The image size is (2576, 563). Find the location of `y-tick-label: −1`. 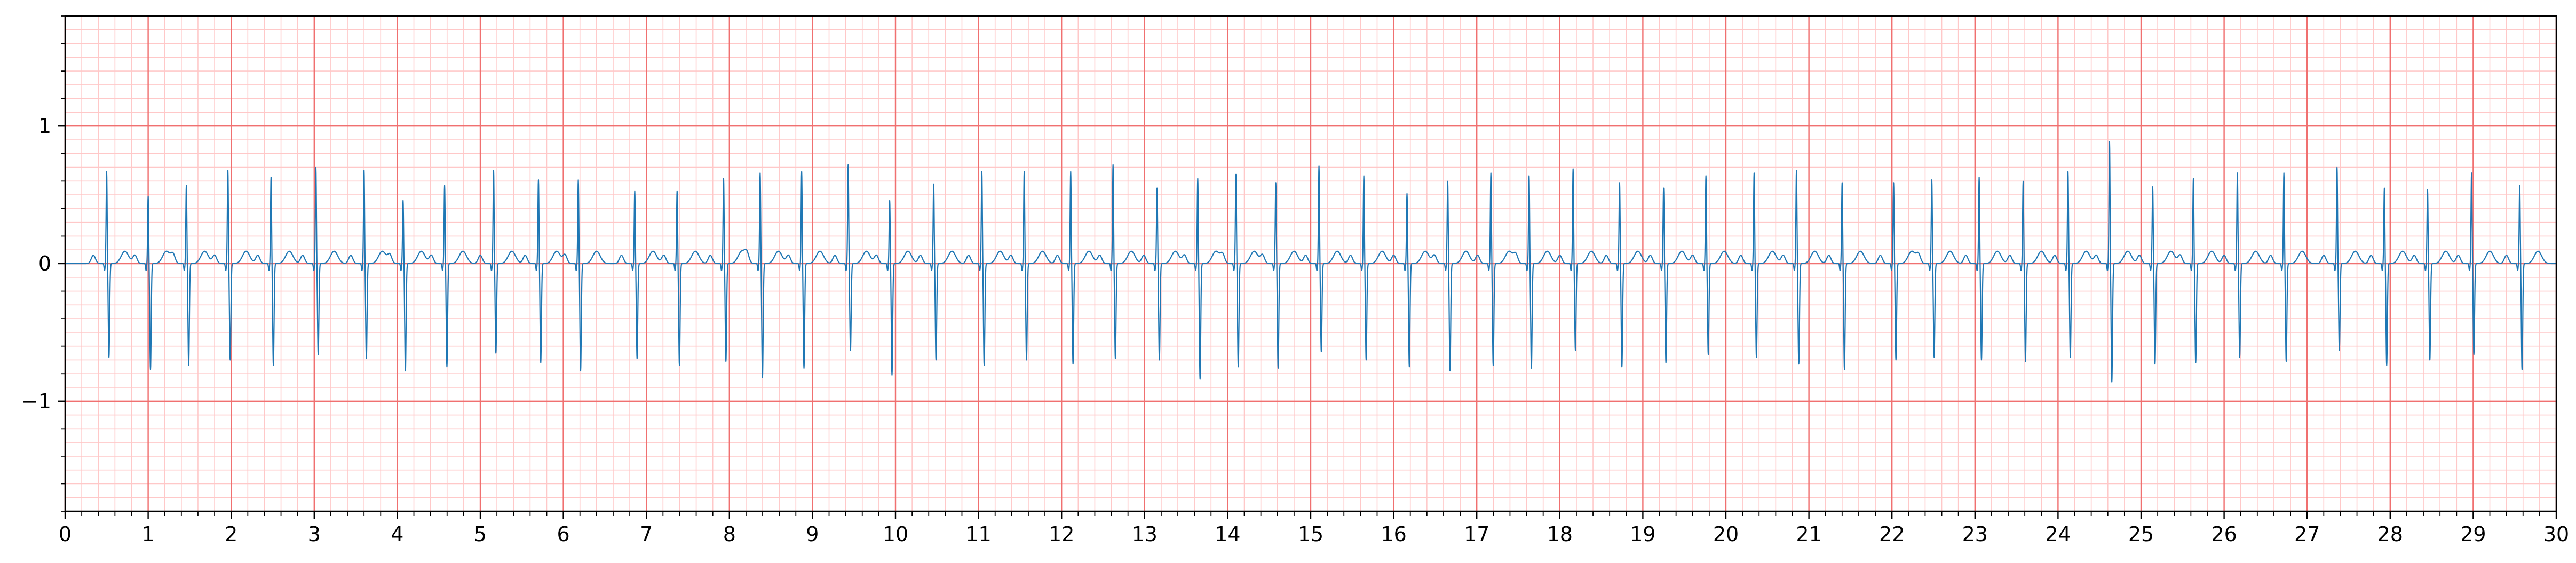

y-tick-label: −1 is located at coordinates (36, 401).